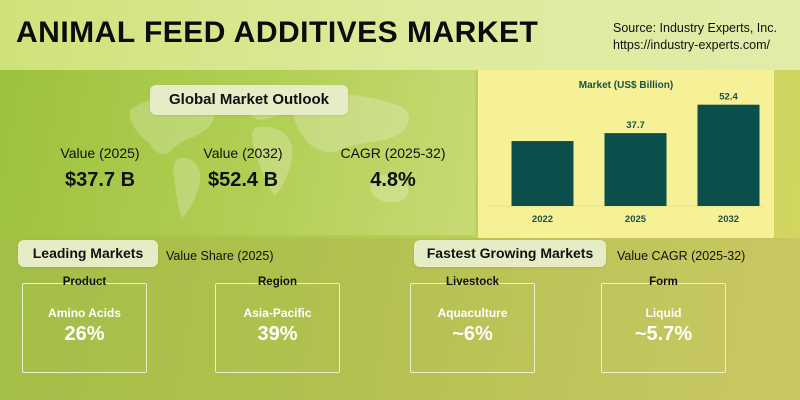  I want to click on card-form-category: Form, so click(663, 282).